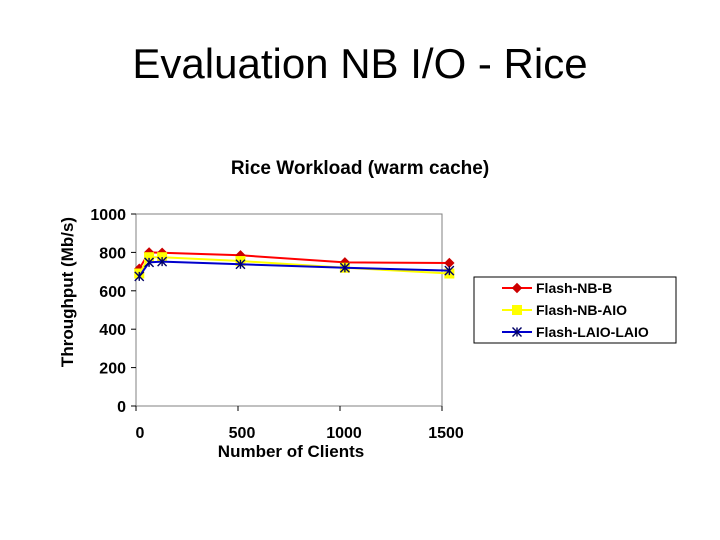 This screenshot has height=540, width=720. I want to click on legend-item: Flash-LAIO-LAIO, so click(575, 332).